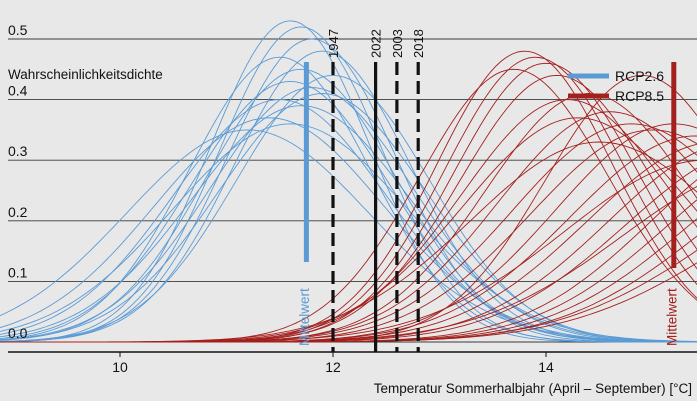 This screenshot has width=697, height=401. Describe the element at coordinates (304, 317) in the screenshot. I see `rcp26-mean-label: Mittelwert` at that location.